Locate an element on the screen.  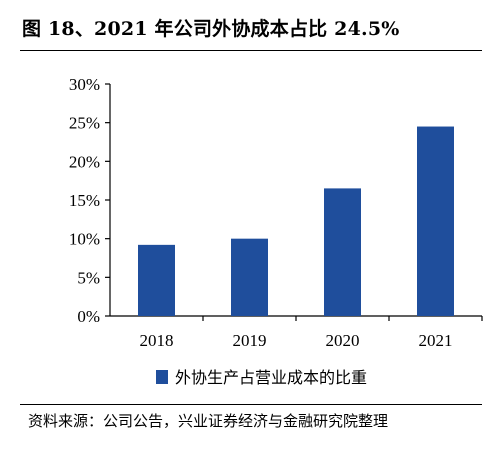
legend-swatch is located at coordinates (162, 377).